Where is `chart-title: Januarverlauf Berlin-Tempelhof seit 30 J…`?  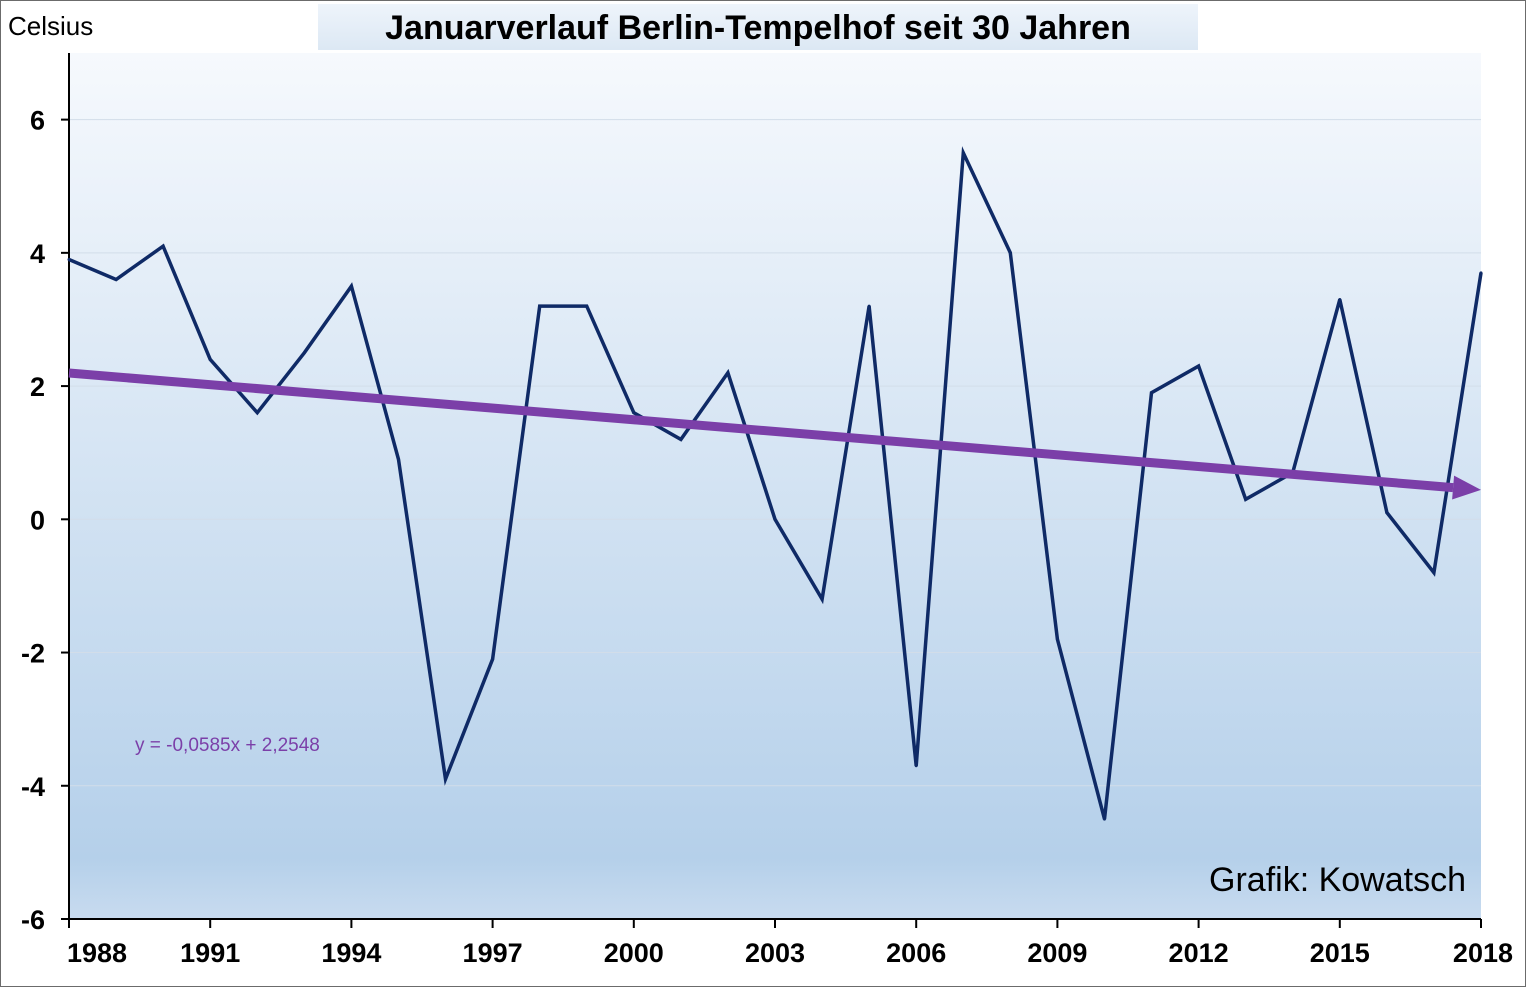
chart-title: Januarverlauf Berlin-Tempelhof seit 30 J… is located at coordinates (758, 28).